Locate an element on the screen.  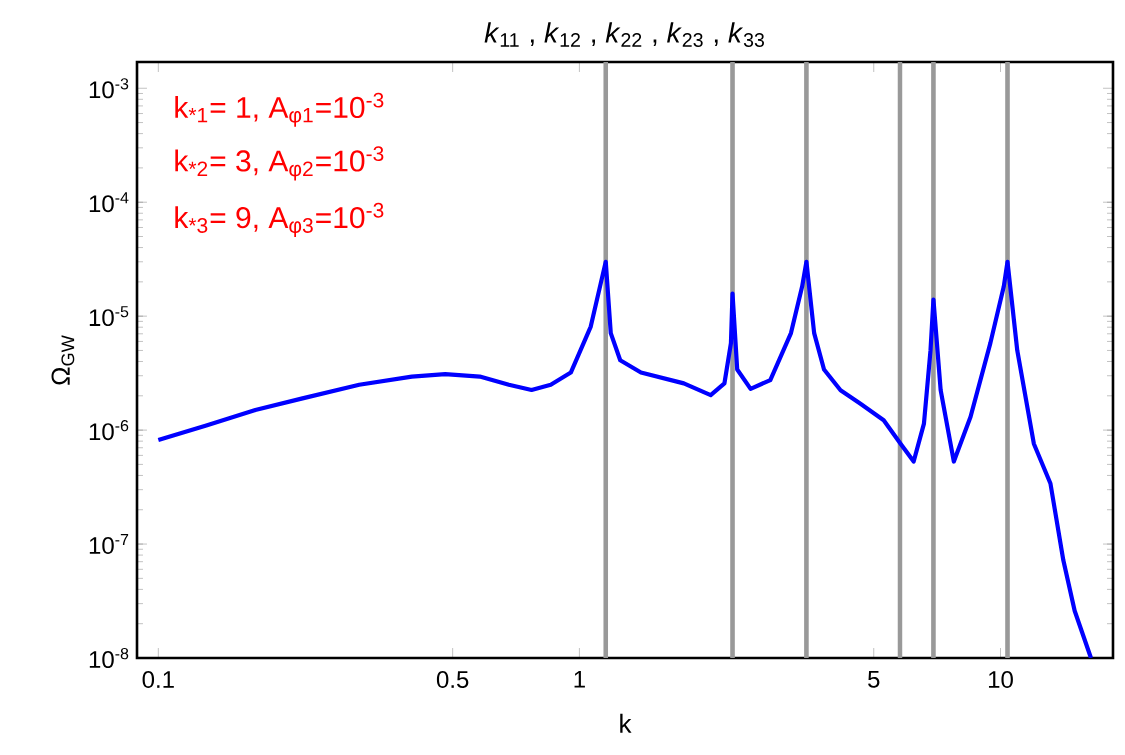
y-tick-label: 10$^{-4}$ is located at coordinates (109, 202).